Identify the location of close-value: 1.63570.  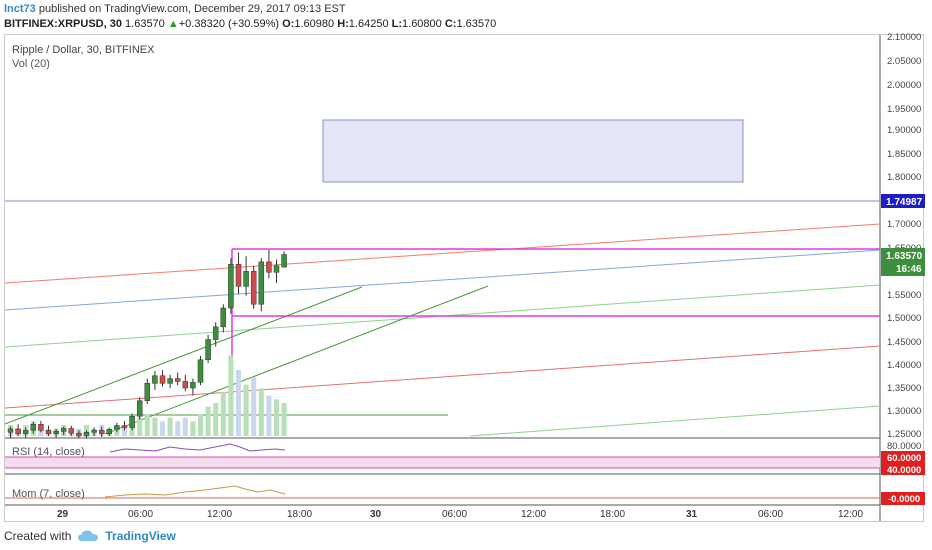
(476, 24).